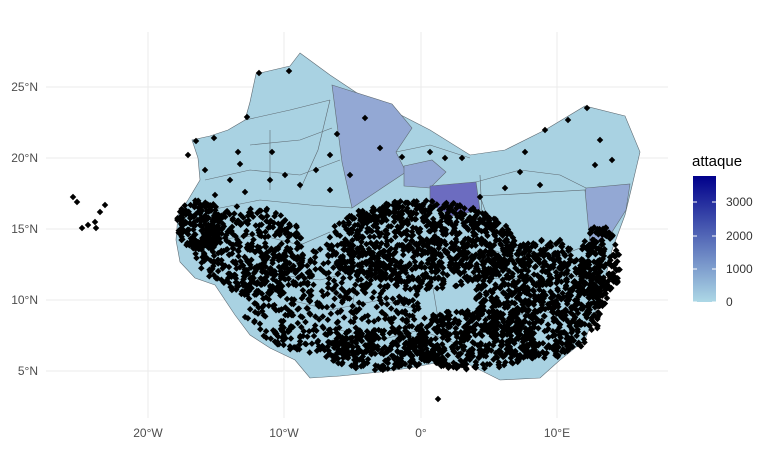  I want to click on y-tick-label: 25°N, so click(24, 87).